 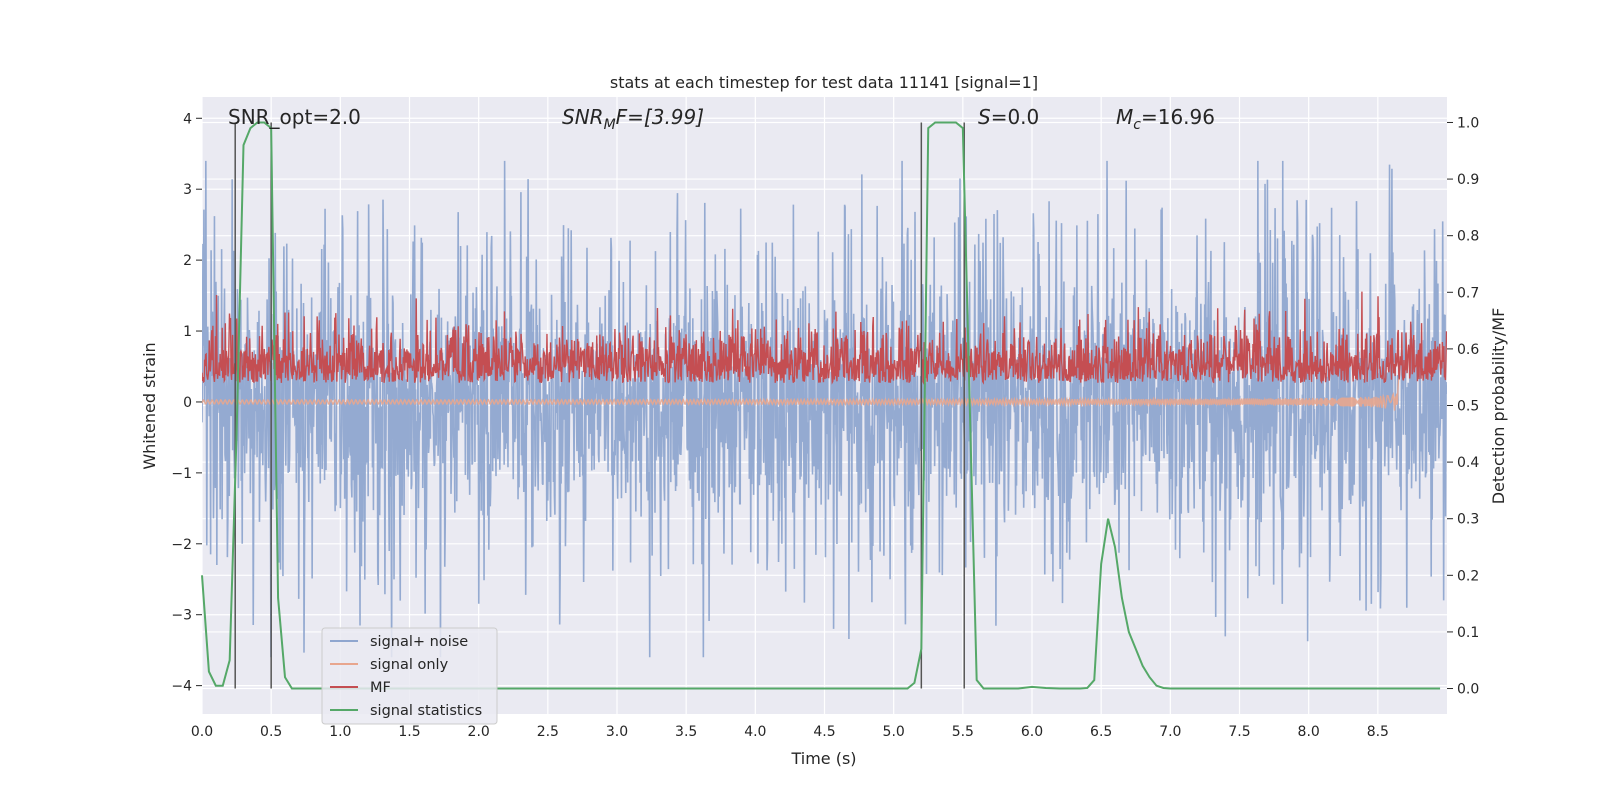 I want to click on x-tick-10: 5.0, so click(x=894, y=732).